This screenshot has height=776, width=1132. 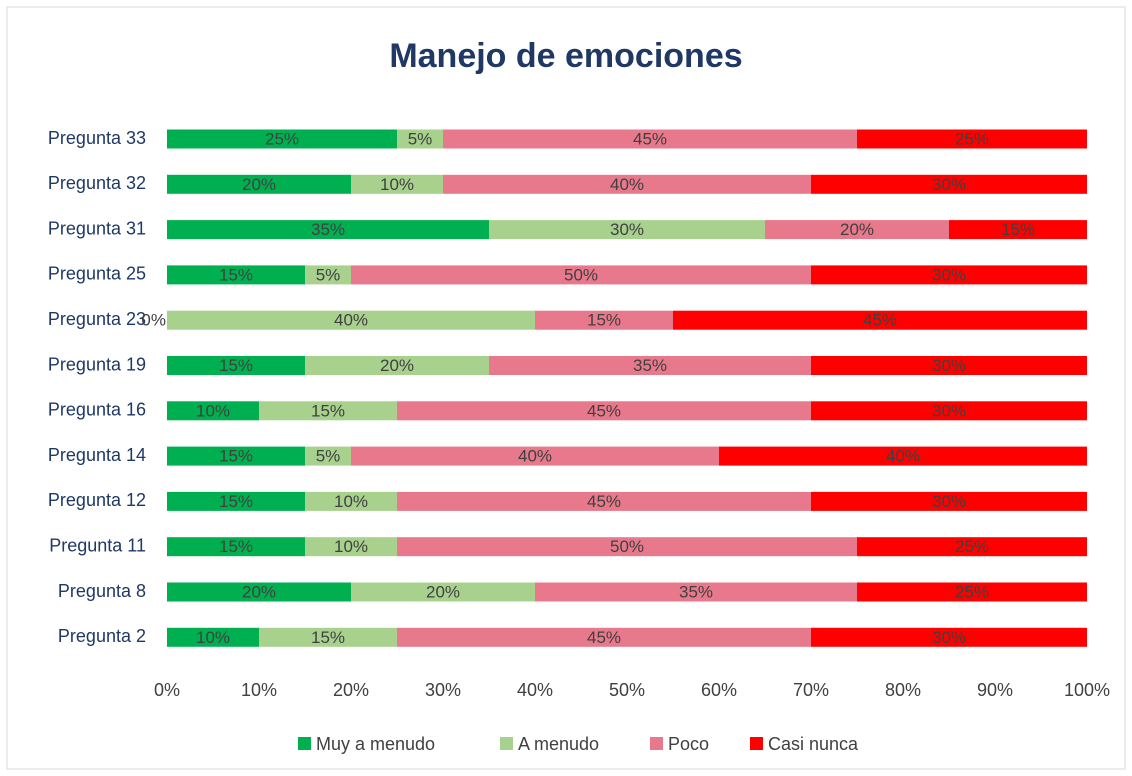 What do you see at coordinates (719, 690) in the screenshot?
I see `x-tick-label: 60%` at bounding box center [719, 690].